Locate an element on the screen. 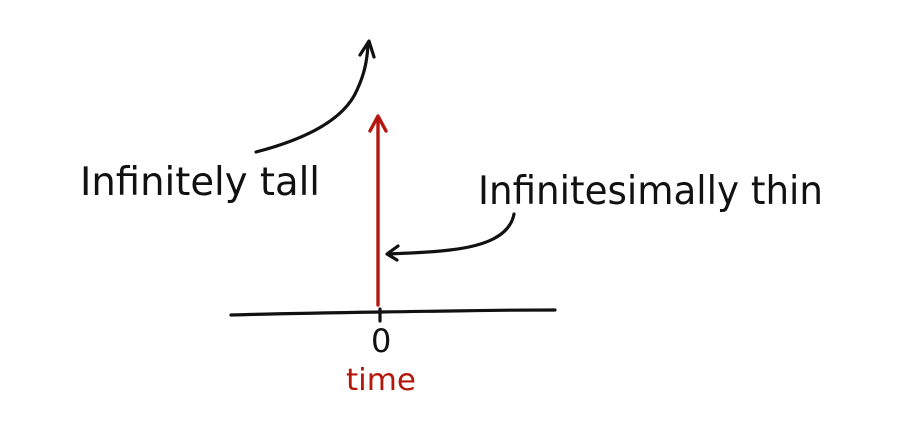  thin-arrowhead is located at coordinates (392, 253).